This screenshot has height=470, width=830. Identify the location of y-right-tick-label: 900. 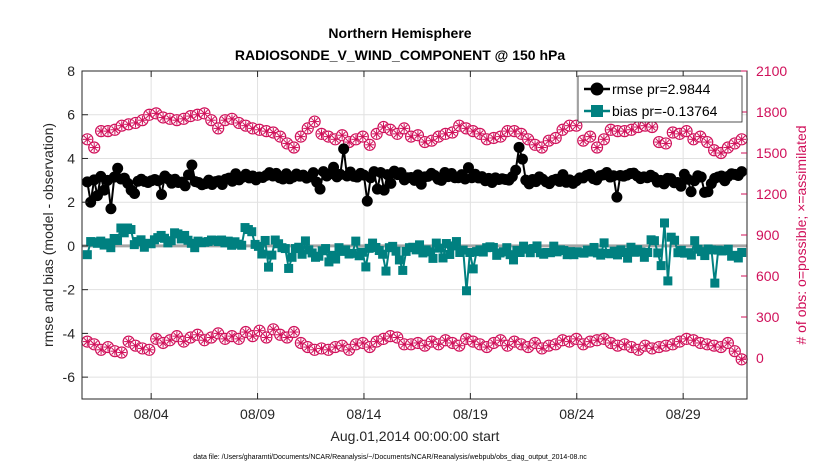
(768, 235).